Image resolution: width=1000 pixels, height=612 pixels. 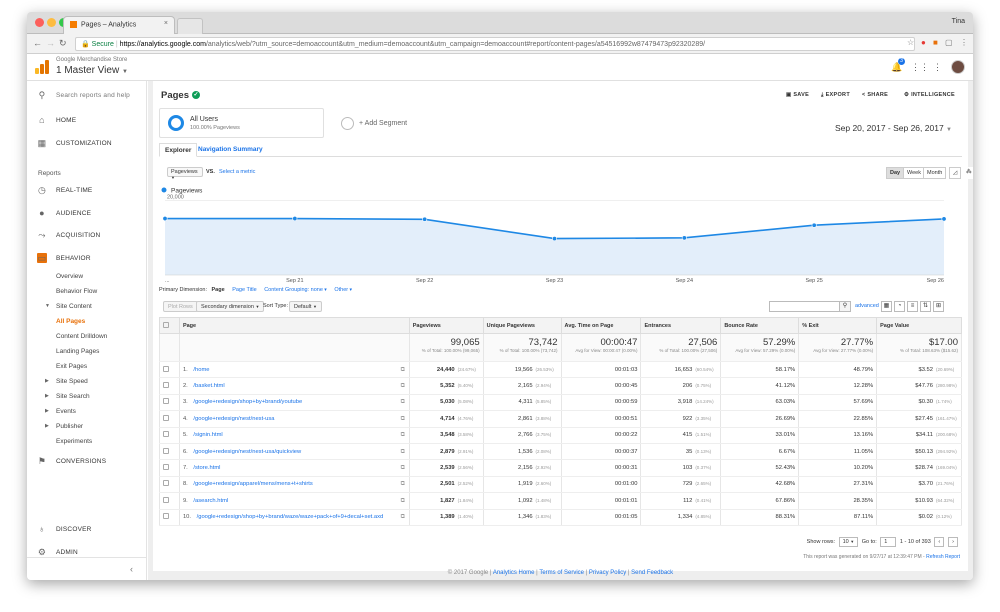 I want to click on analytics-logo-icon, so click(x=42, y=67).